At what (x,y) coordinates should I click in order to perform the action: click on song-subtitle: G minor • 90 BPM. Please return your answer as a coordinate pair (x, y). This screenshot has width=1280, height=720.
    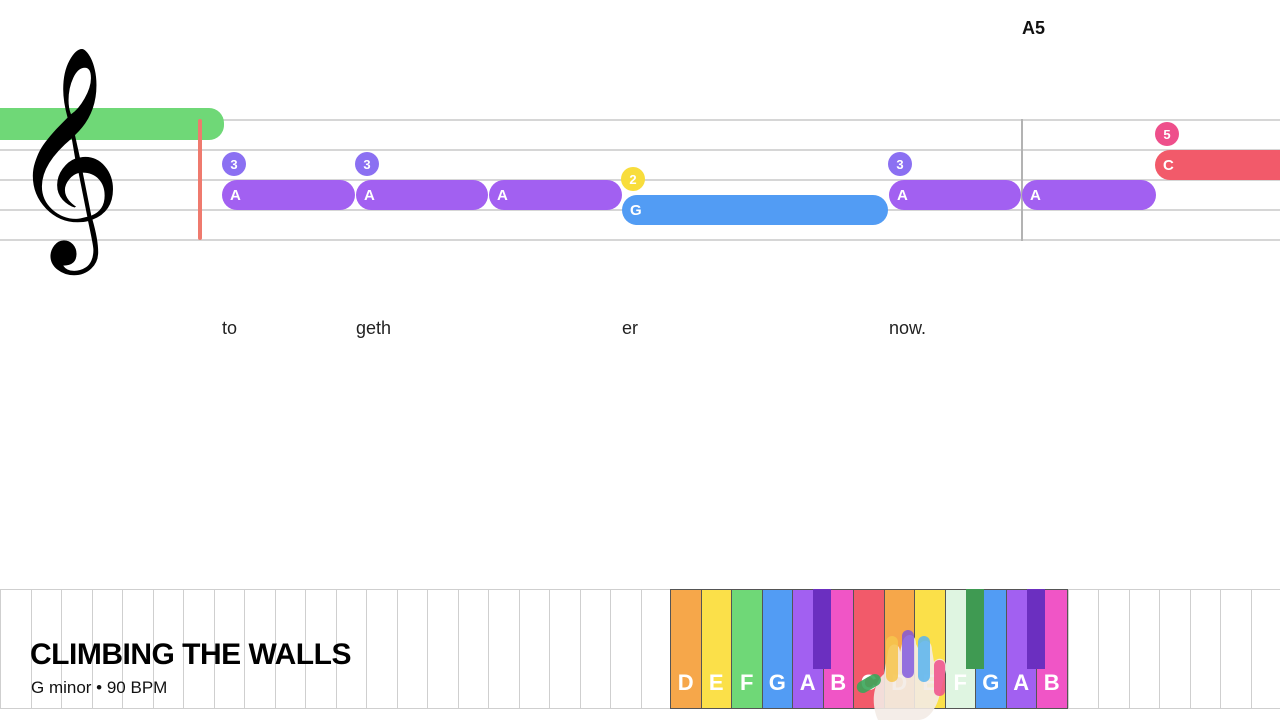
    Looking at the image, I should click on (99, 687).